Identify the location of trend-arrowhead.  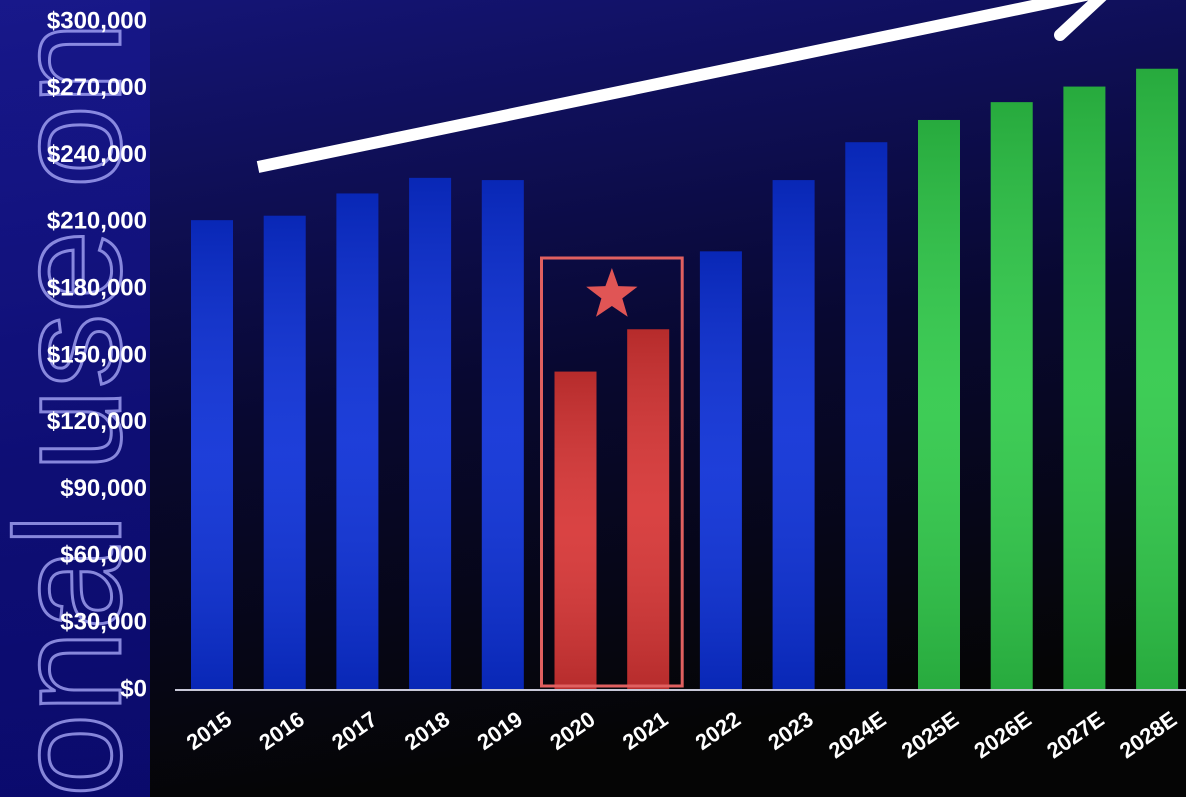
(1080, 20).